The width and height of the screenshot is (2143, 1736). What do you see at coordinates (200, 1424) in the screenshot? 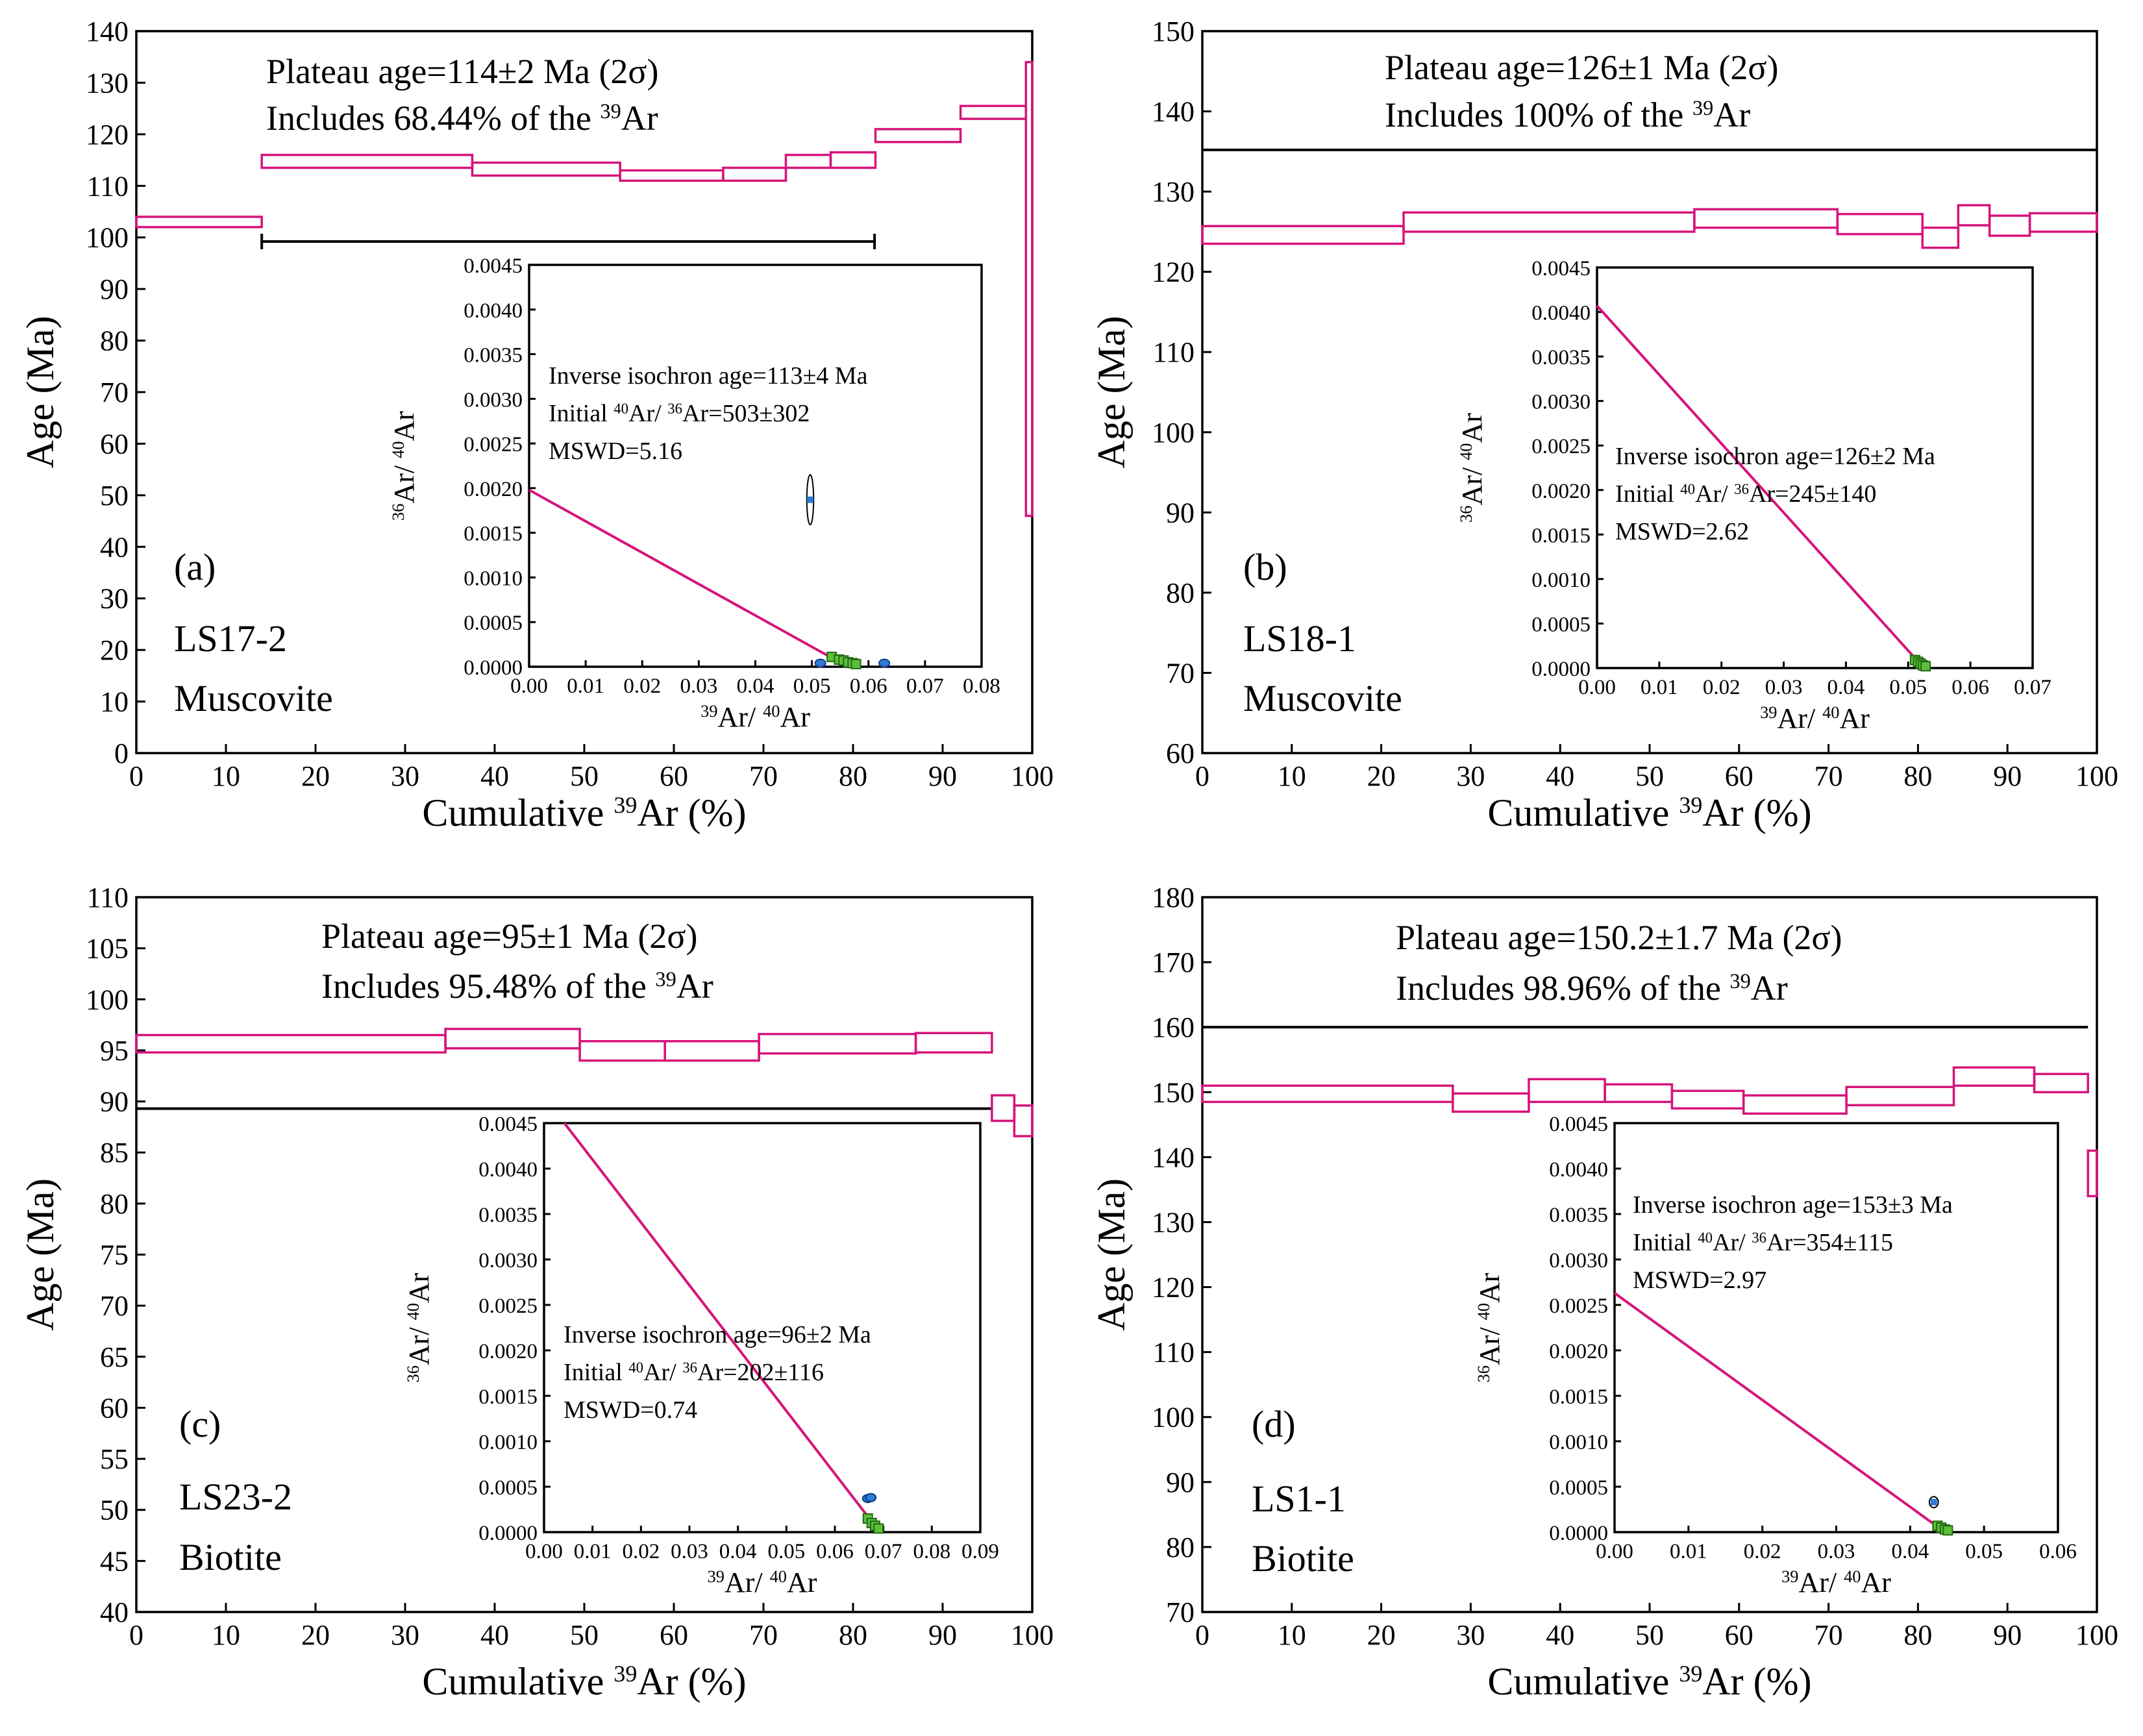
I see `panel-label: (c)` at bounding box center [200, 1424].